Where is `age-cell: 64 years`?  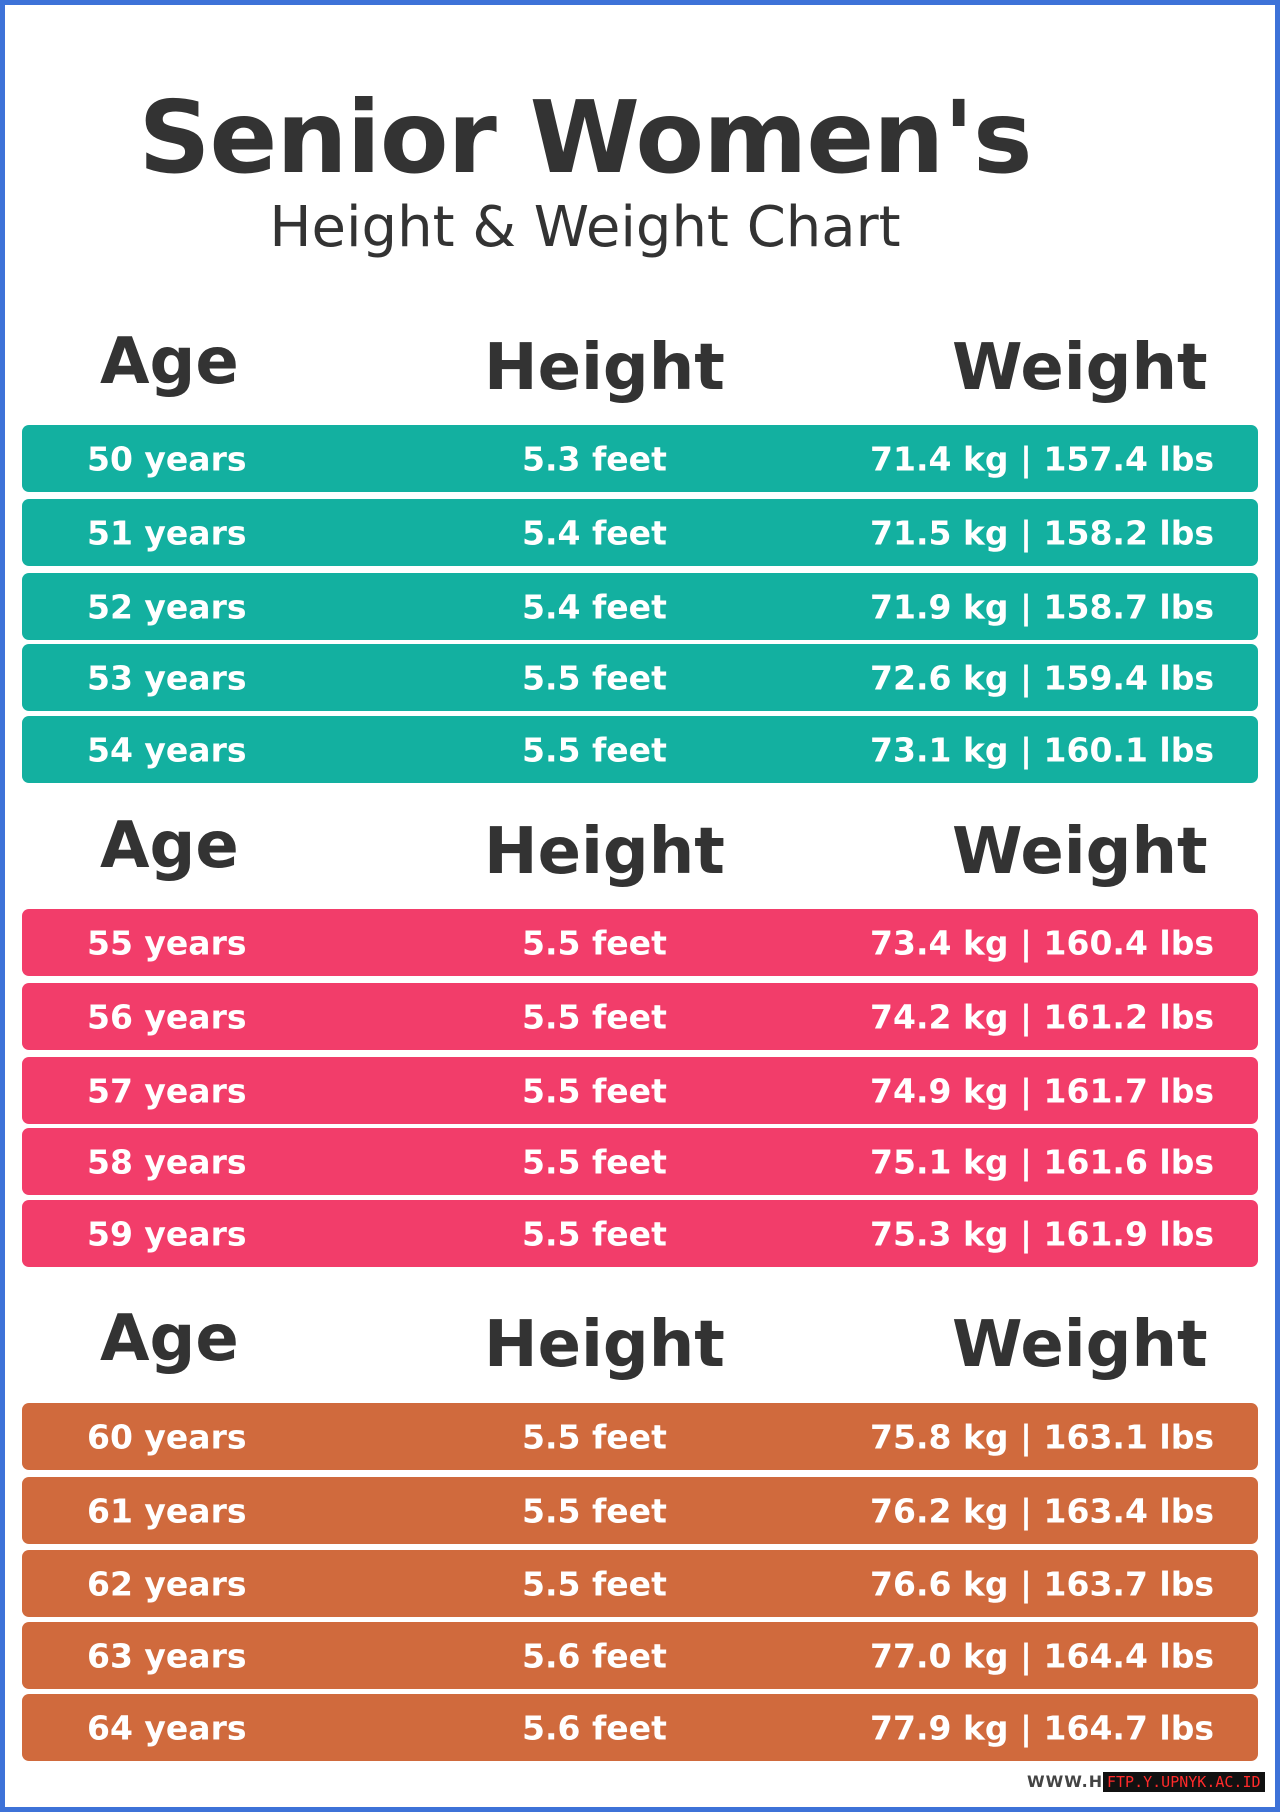 age-cell: 64 years is located at coordinates (167, 1727).